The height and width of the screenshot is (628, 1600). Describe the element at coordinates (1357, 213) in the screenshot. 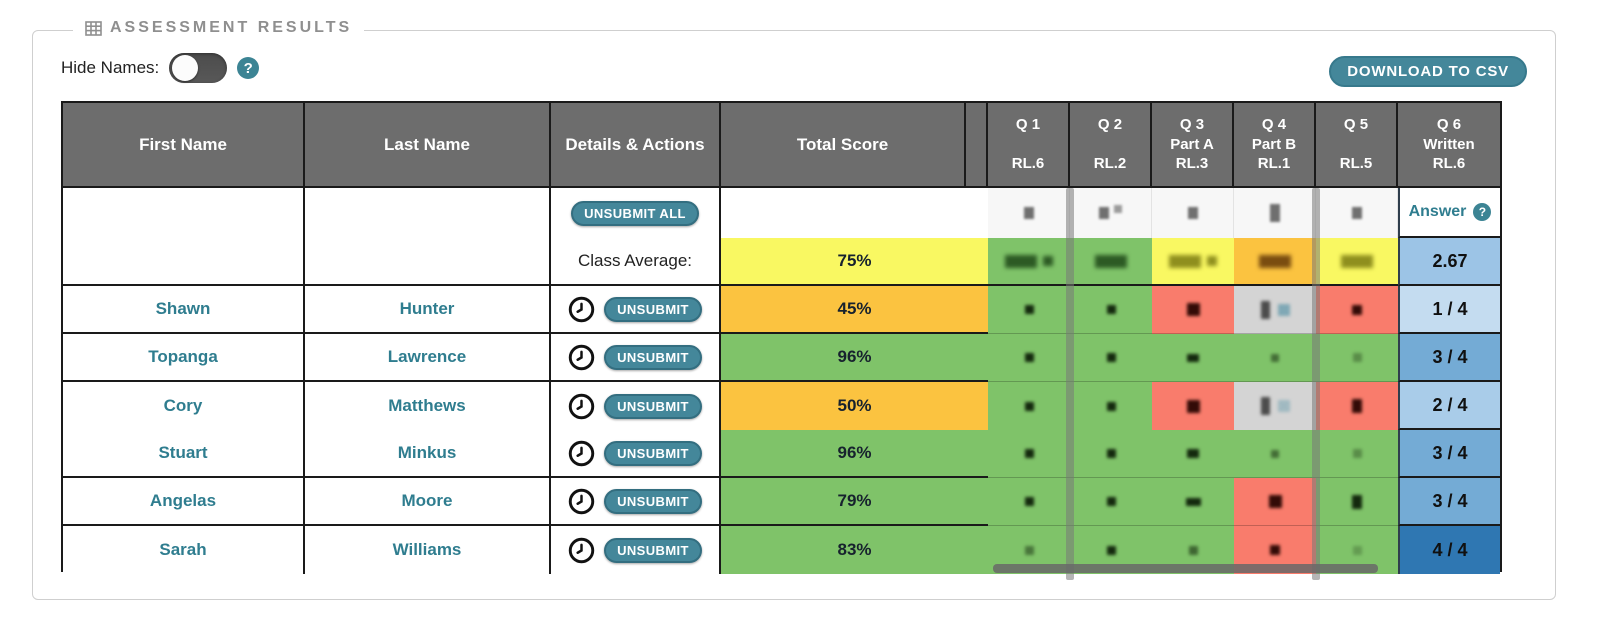

I see `q5-answer-preview` at that location.